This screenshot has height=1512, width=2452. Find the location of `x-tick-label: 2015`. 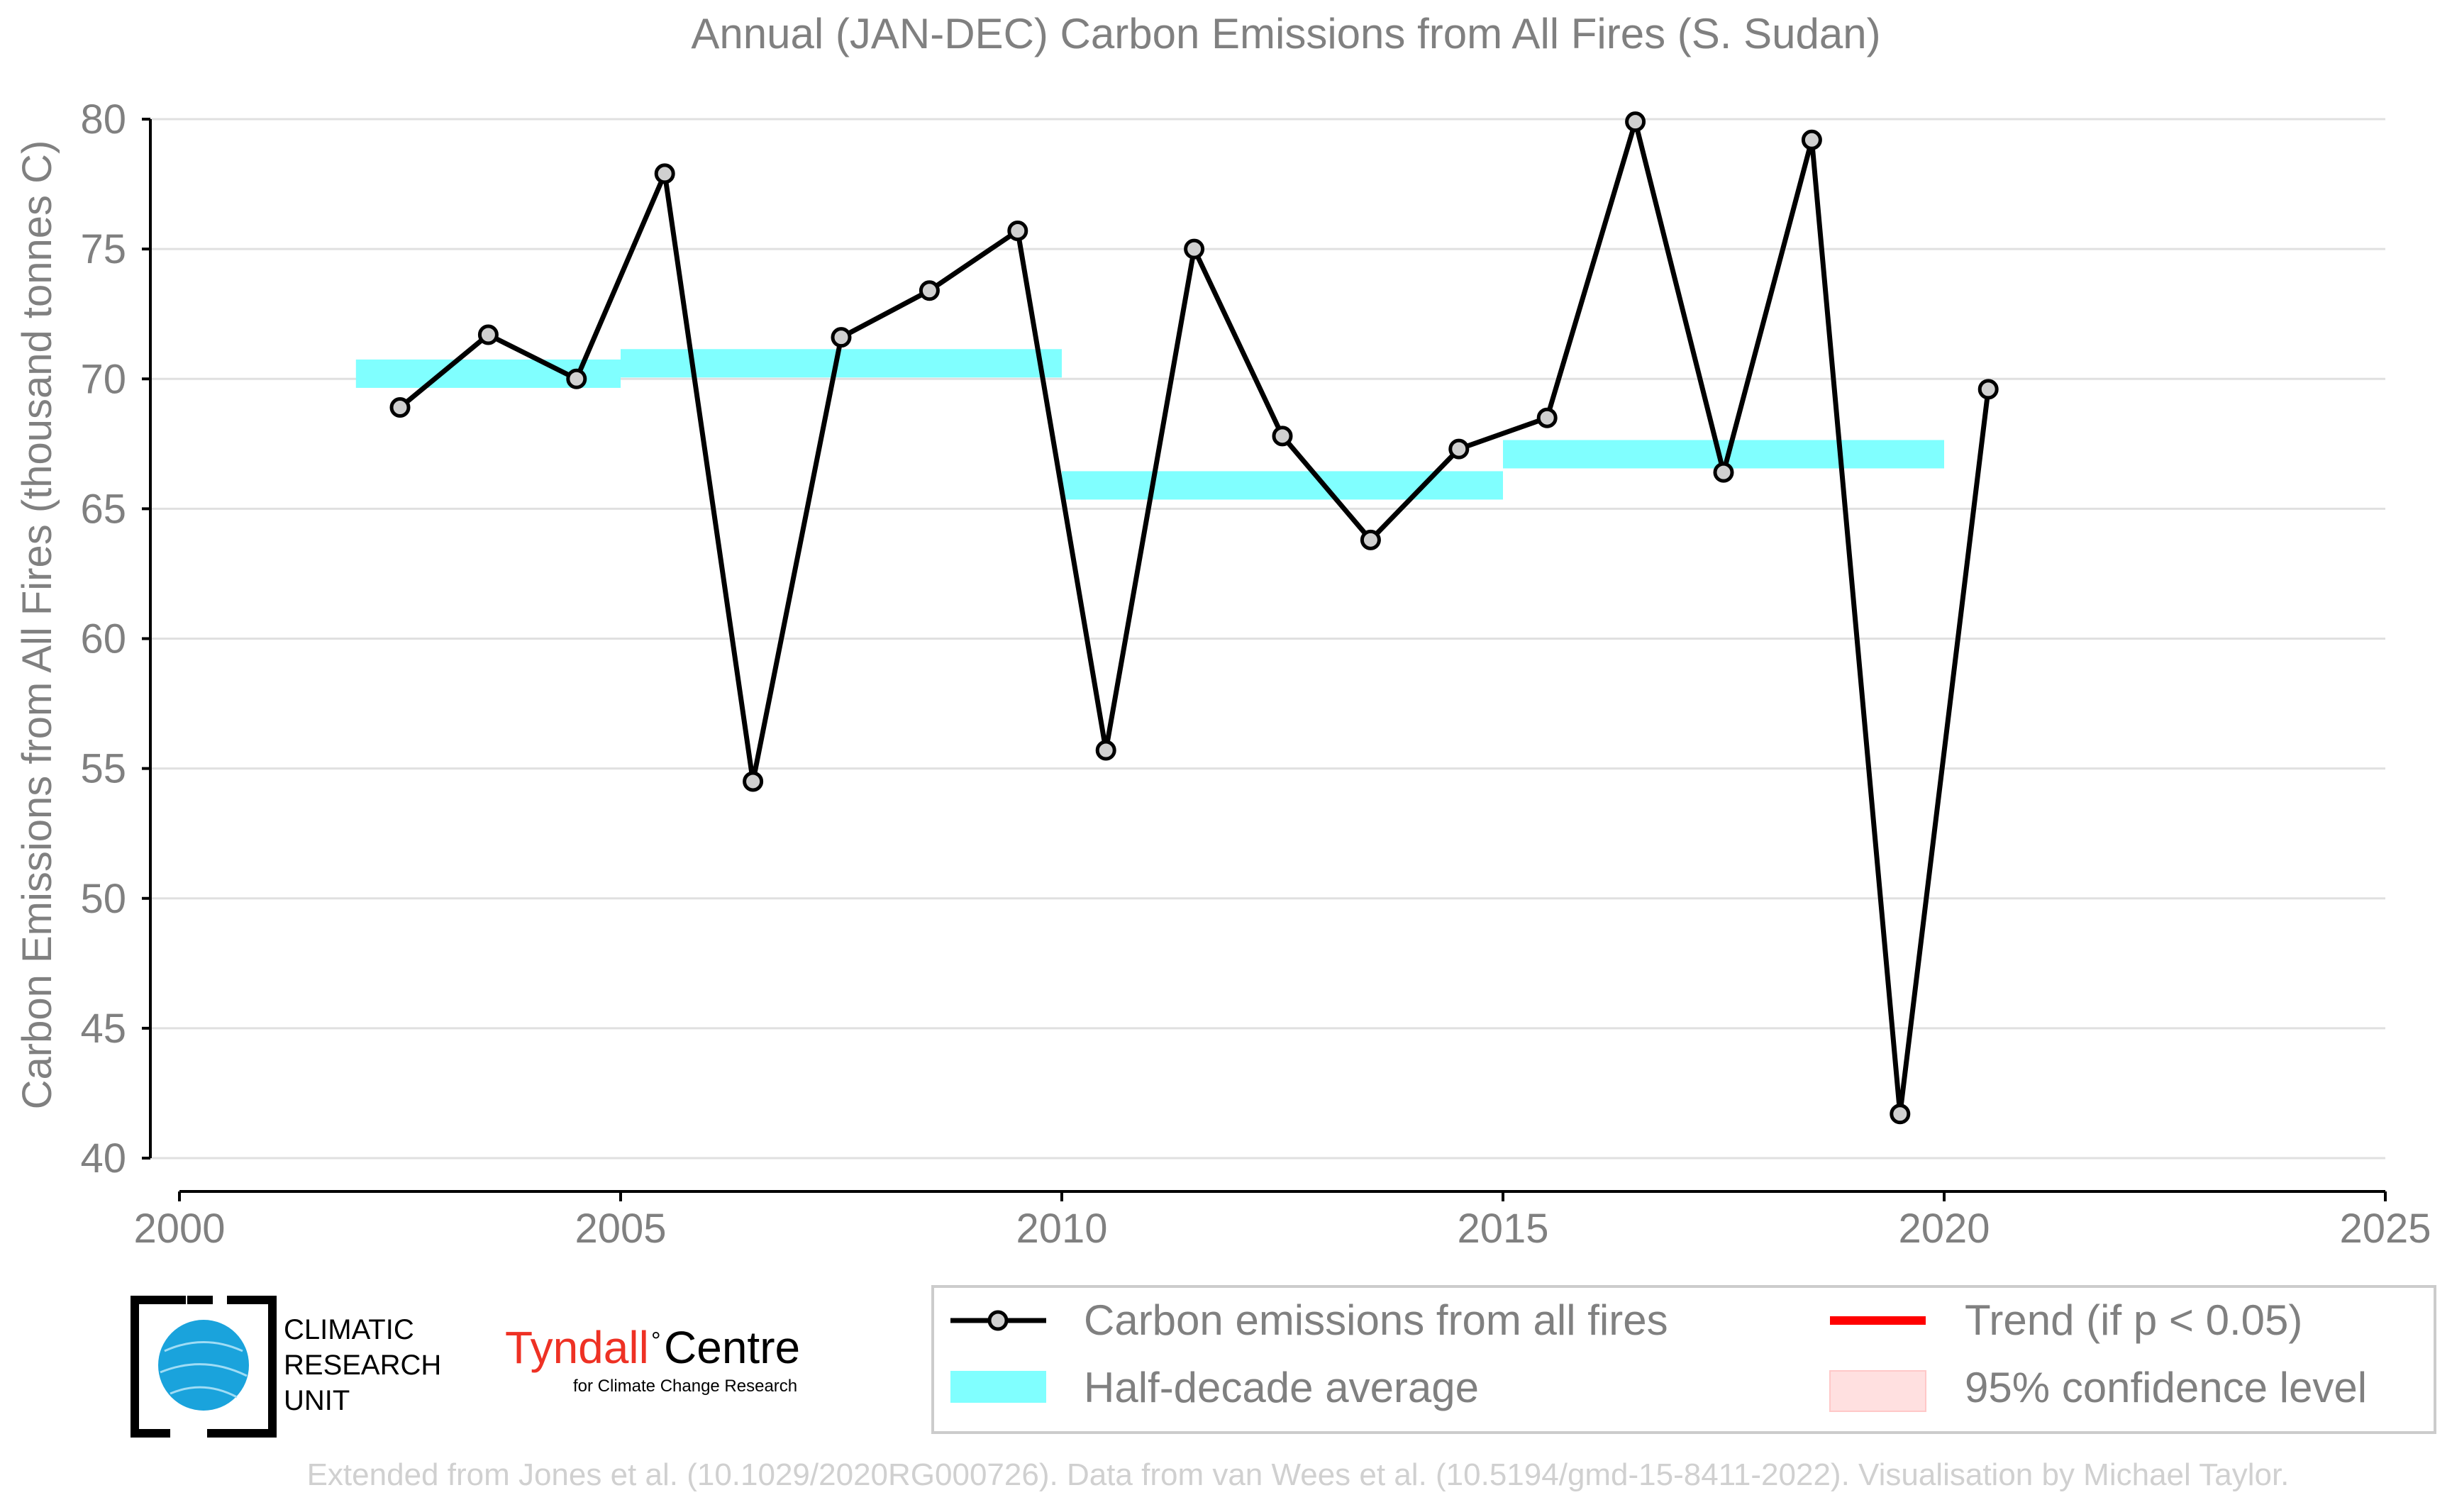

x-tick-label: 2015 is located at coordinates (1503, 1229).